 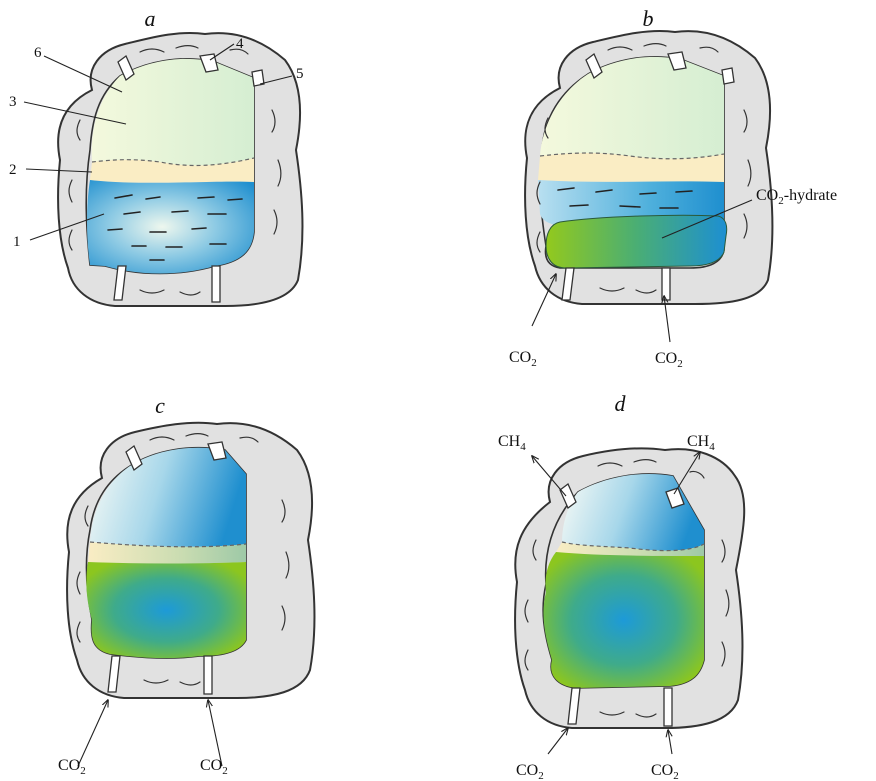 I want to click on leader-co2-hydrate, so click(x=707, y=219).